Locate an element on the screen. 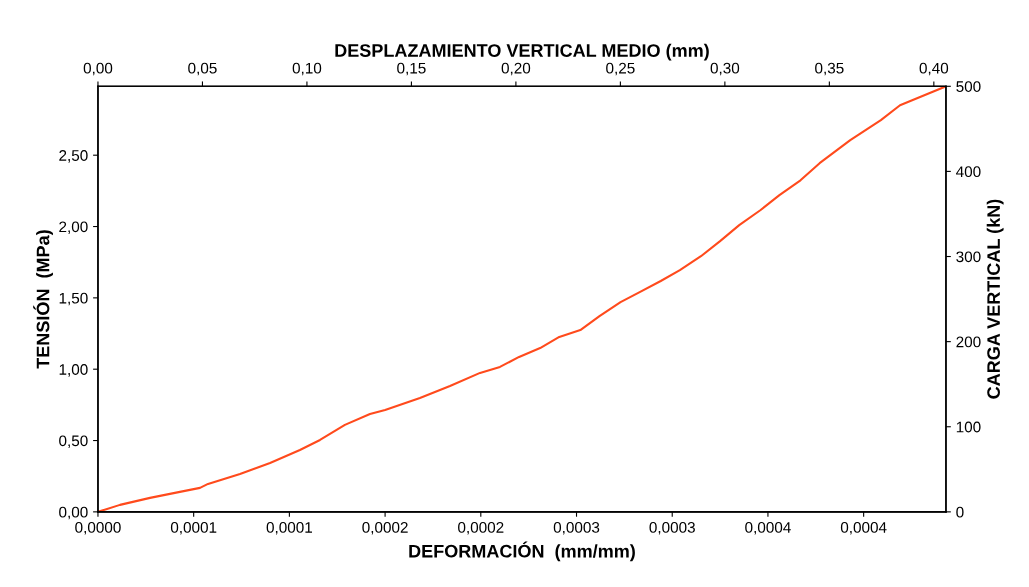 This screenshot has height=587, width=1029. x-axis-title: DEFORMACIÓN (mm/mm) is located at coordinates (522, 551).